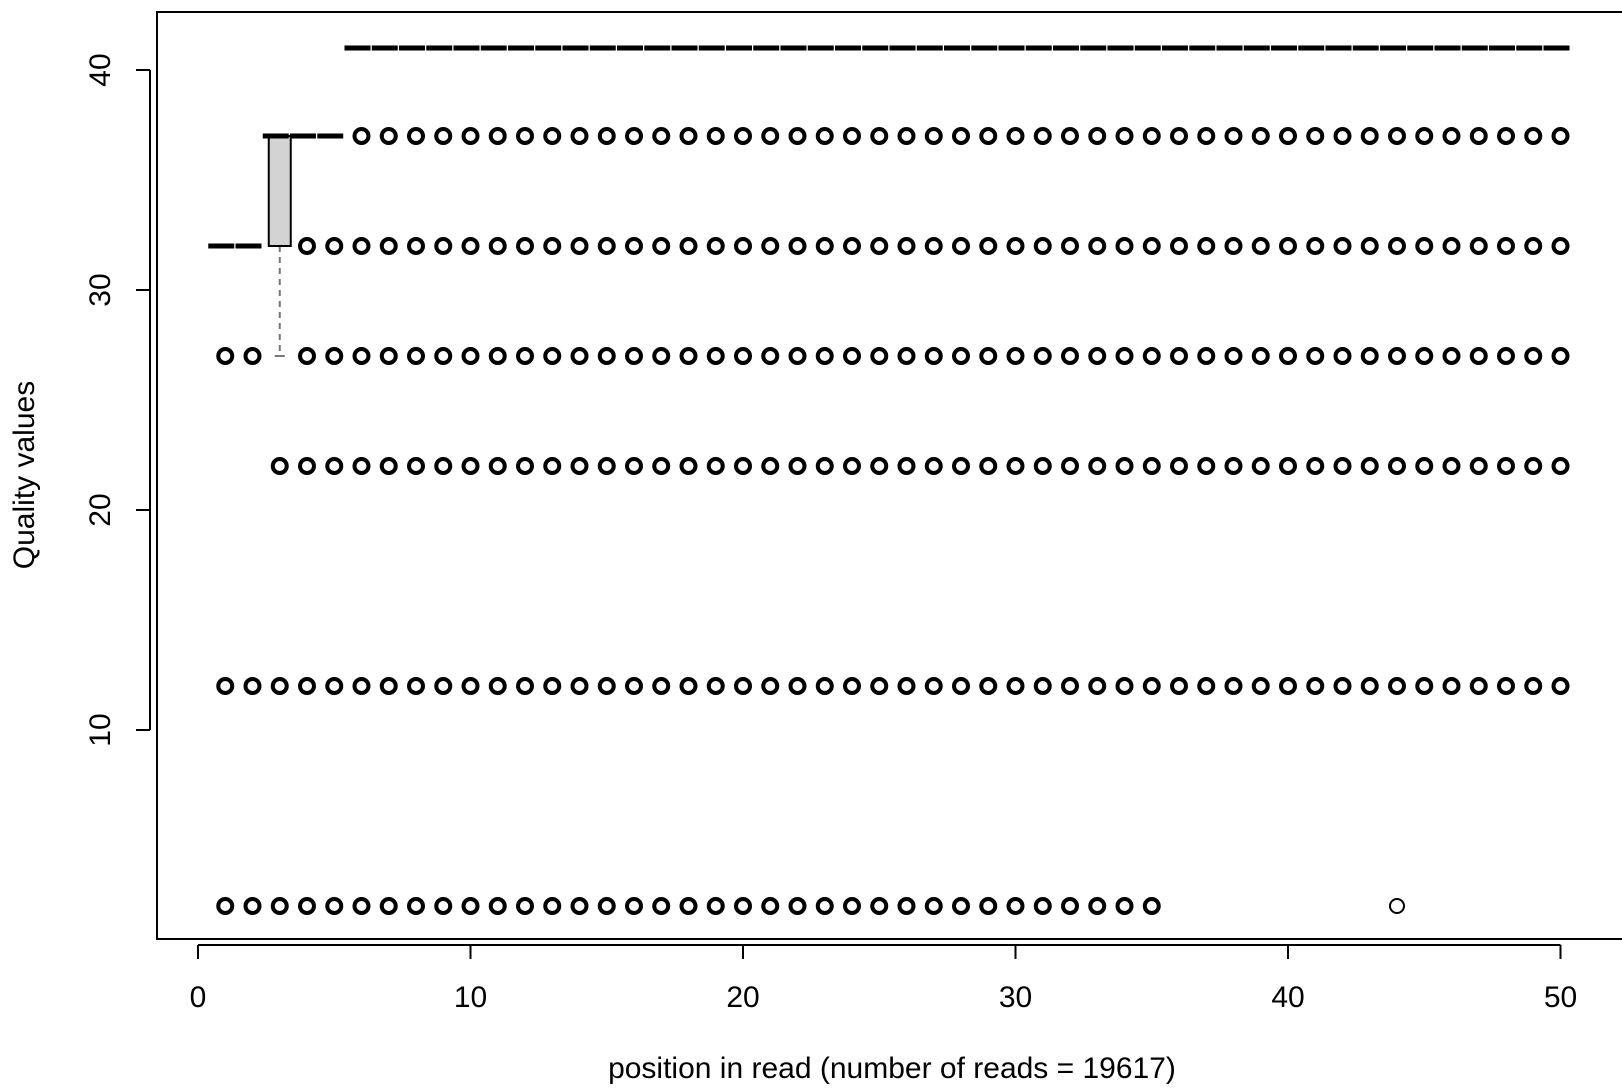 Image resolution: width=1622 pixels, height=1090 pixels. What do you see at coordinates (198, 997) in the screenshot?
I see `x-tick-label: 0` at bounding box center [198, 997].